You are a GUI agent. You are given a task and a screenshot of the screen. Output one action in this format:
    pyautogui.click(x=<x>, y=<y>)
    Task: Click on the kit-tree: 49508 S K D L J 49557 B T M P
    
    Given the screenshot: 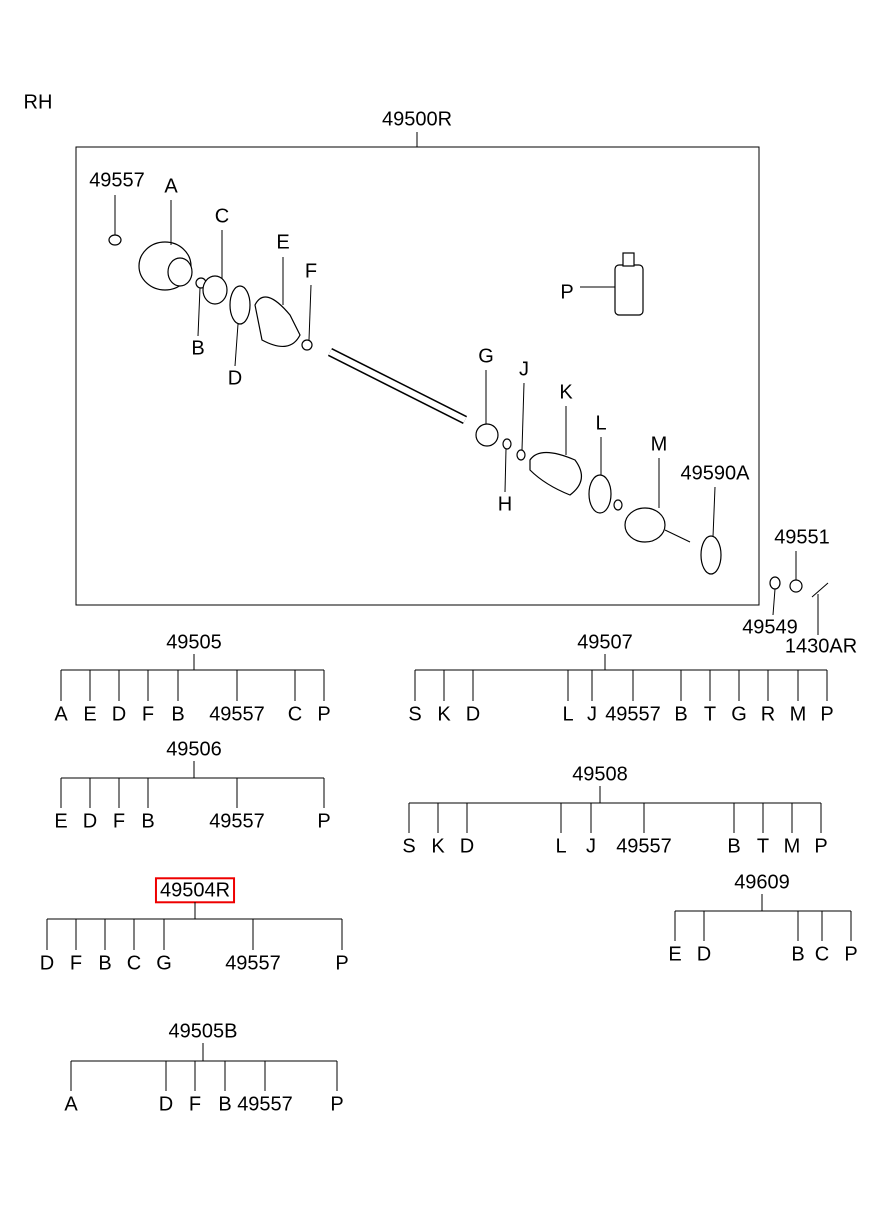 What is the action you would take?
    pyautogui.click(x=614, y=810)
    